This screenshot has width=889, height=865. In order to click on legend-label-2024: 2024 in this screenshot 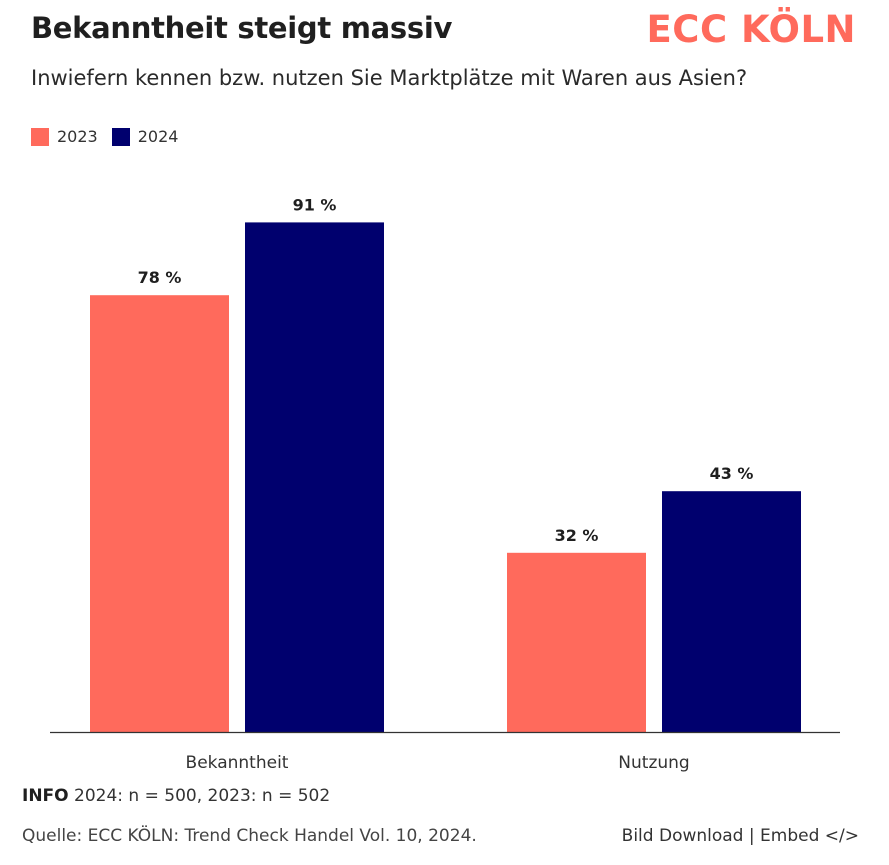, I will do `click(158, 136)`.